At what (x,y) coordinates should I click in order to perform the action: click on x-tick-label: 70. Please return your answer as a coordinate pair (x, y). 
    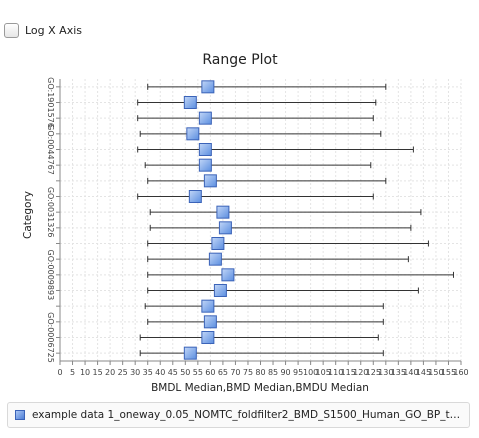
    Looking at the image, I should click on (235, 372).